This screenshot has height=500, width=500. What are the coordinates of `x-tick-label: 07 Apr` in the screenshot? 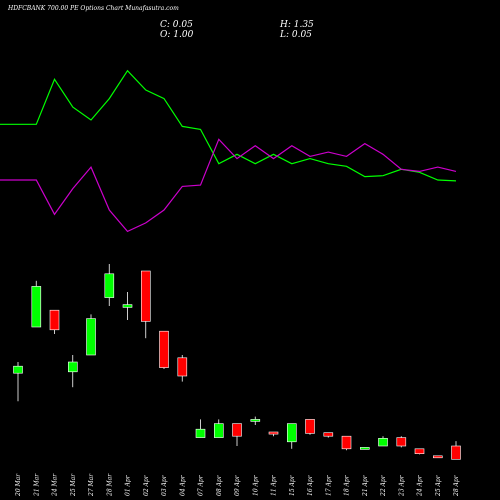 It's located at (201, 485).